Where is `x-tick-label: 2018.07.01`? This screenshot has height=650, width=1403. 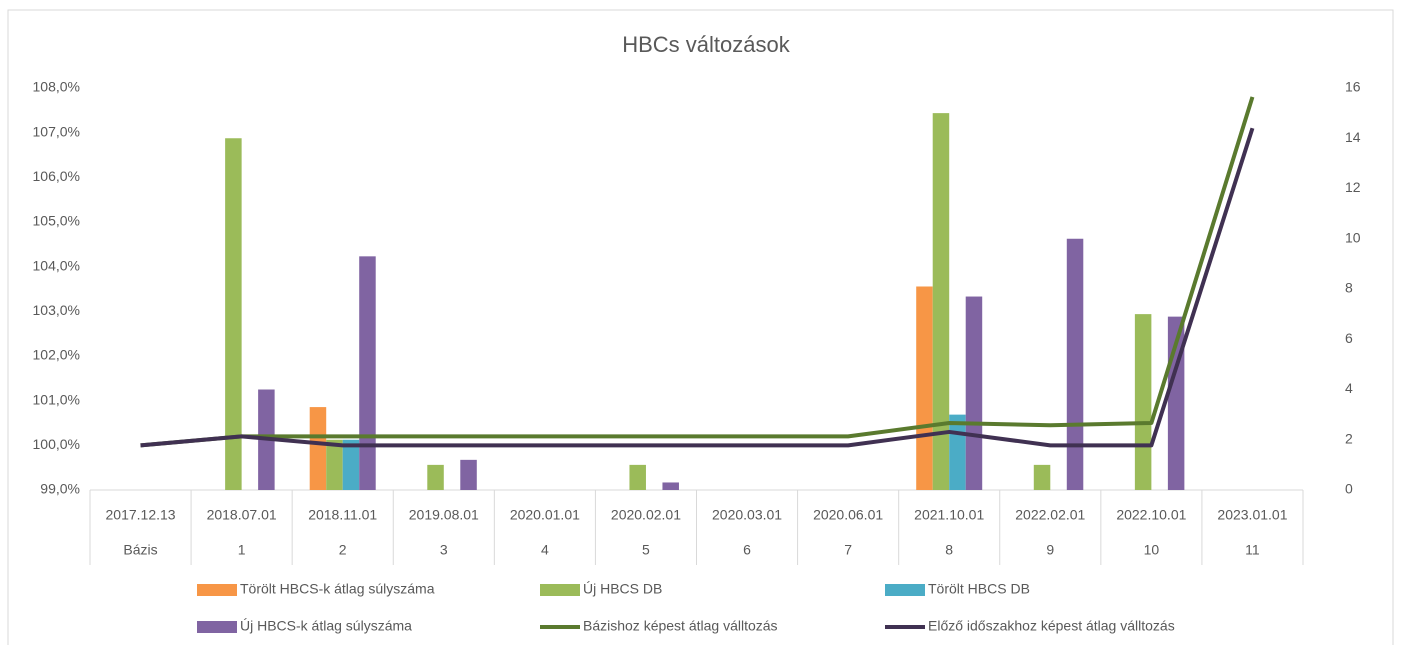
x-tick-label: 2018.07.01 is located at coordinates (242, 515).